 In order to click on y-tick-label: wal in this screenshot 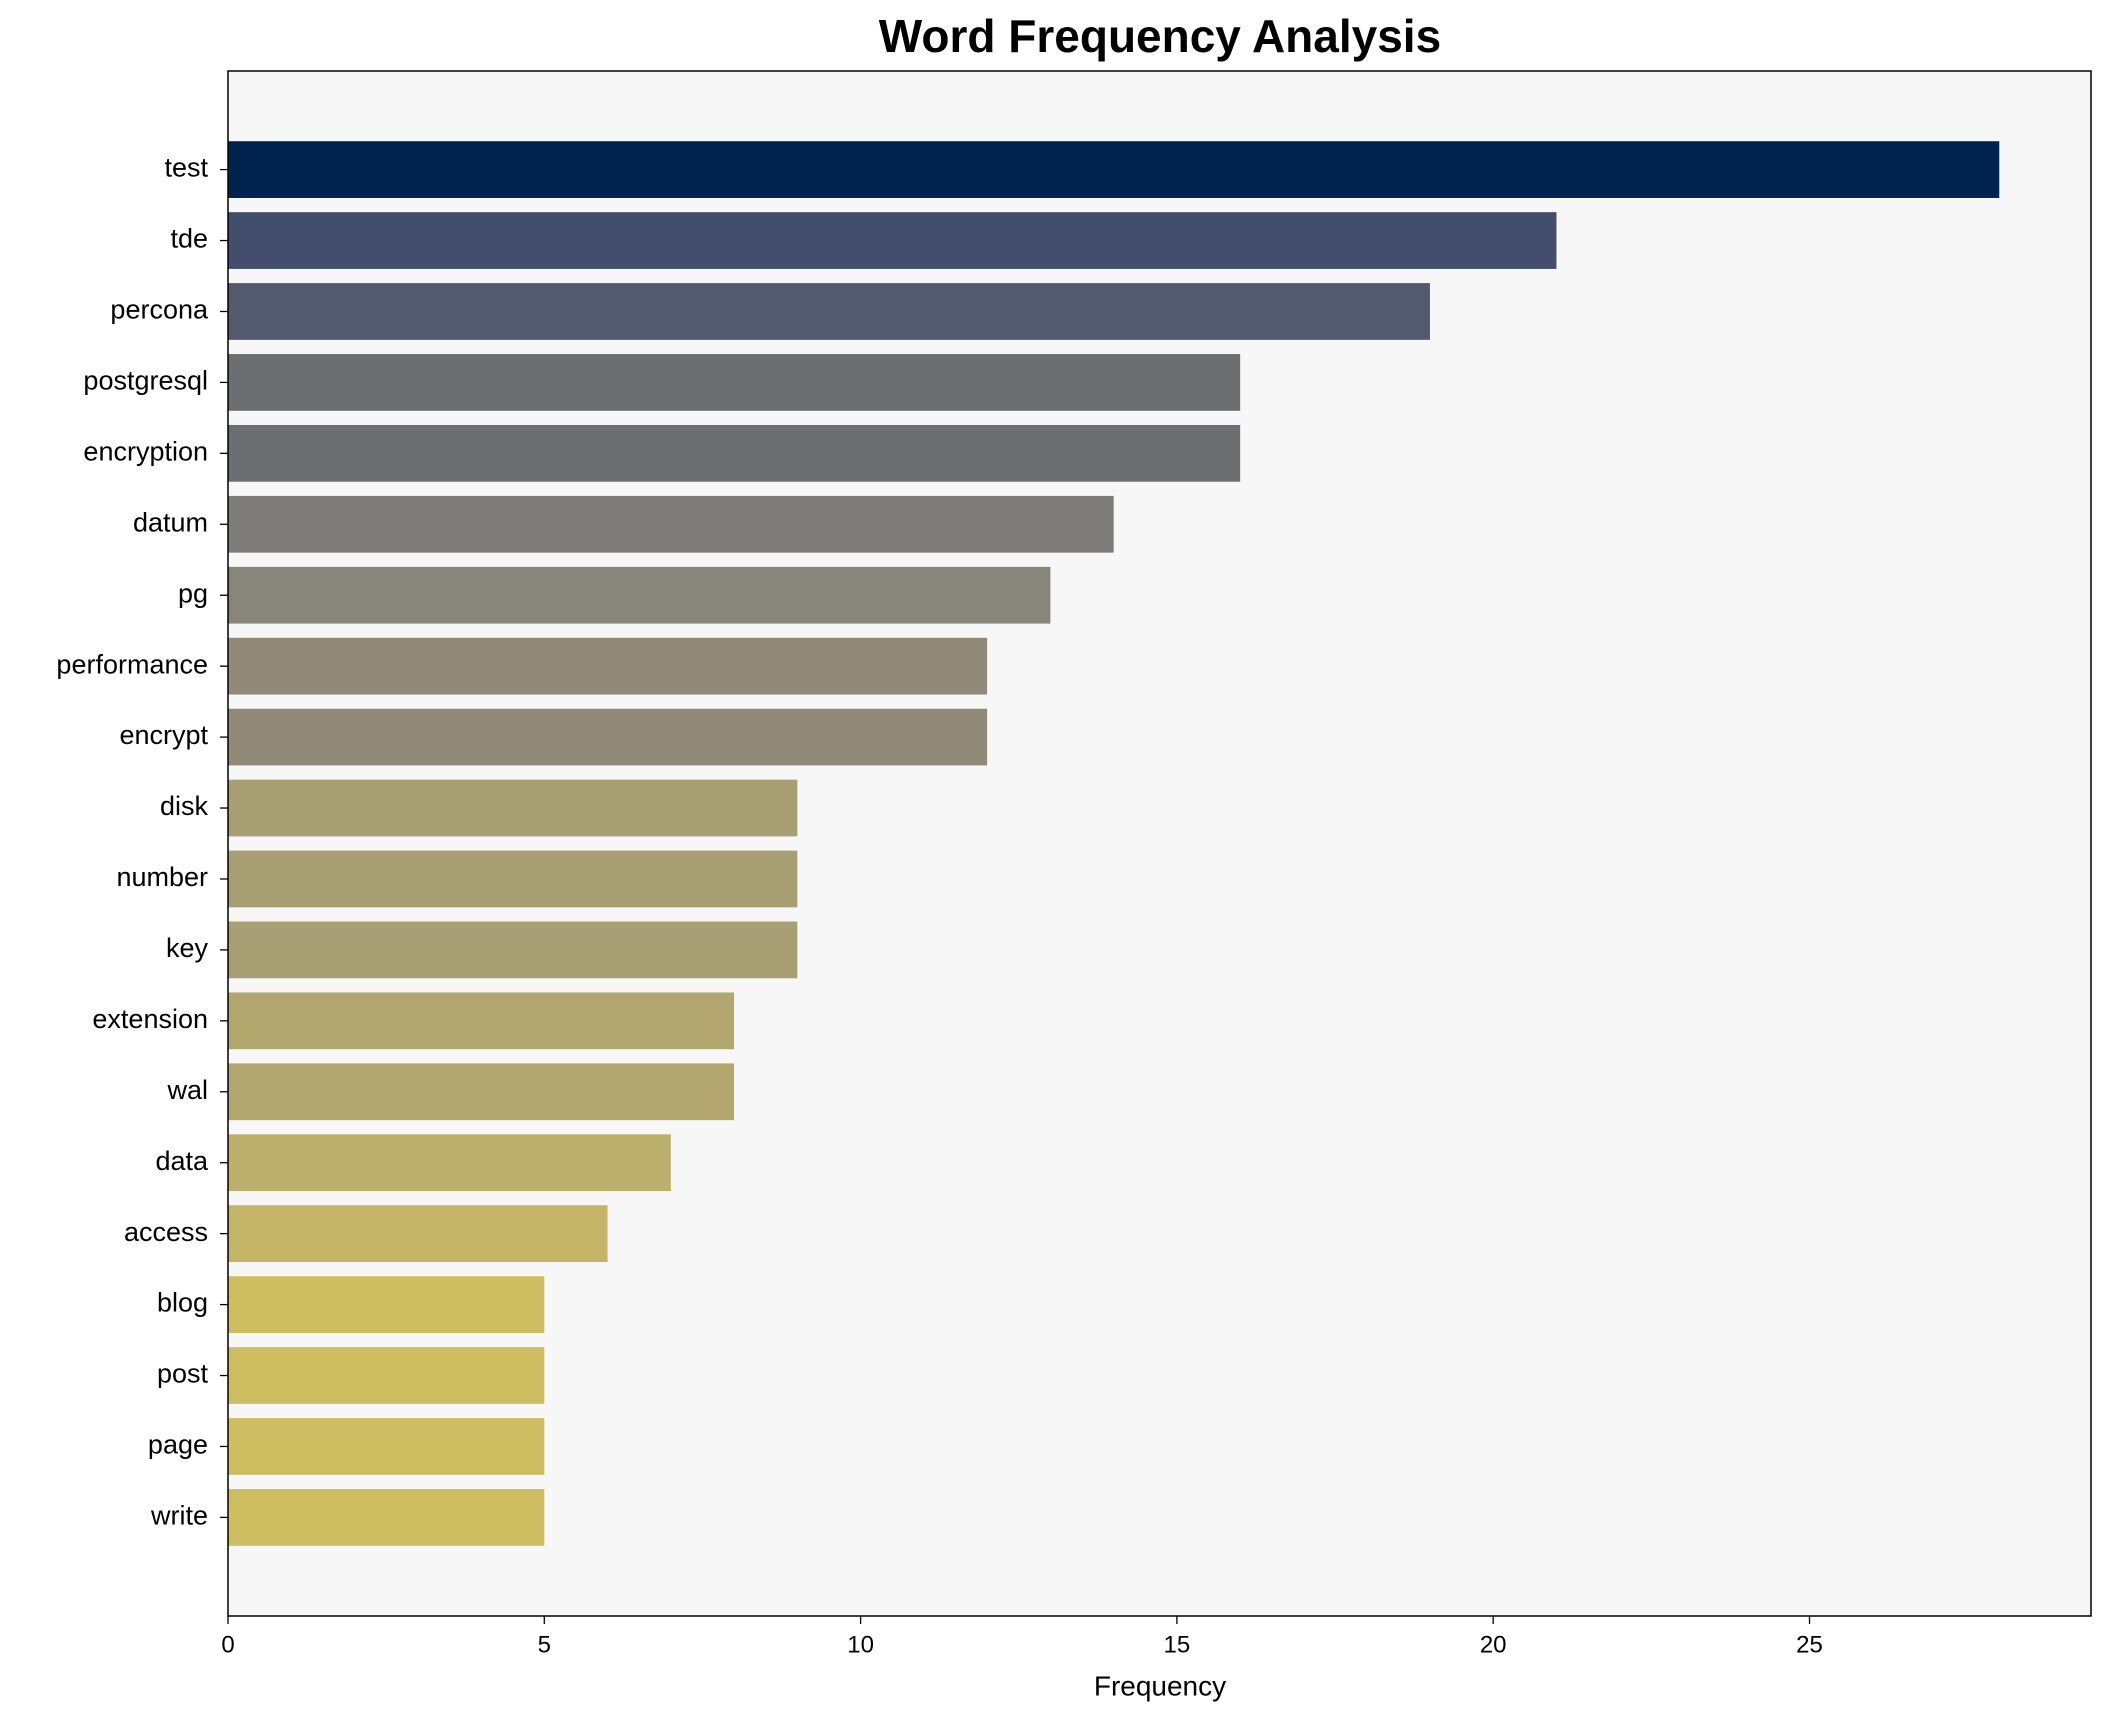, I will do `click(187, 1090)`.